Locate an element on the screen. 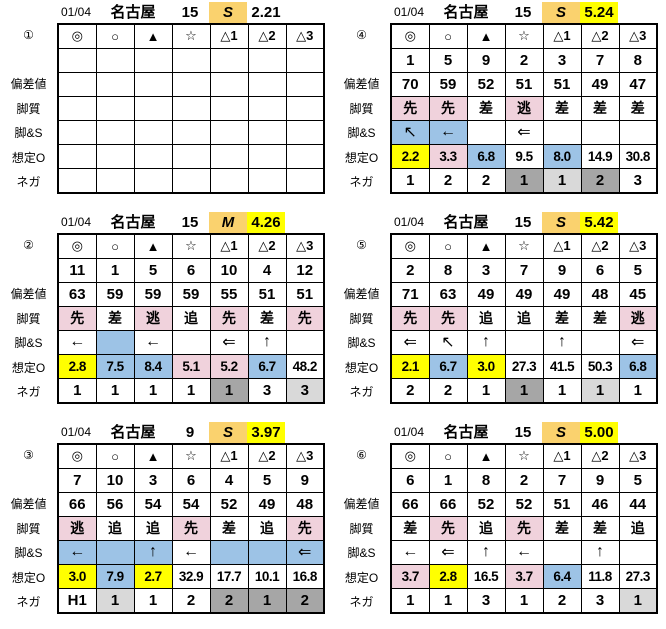  row-label-nega: ネガ is located at coordinates (361, 602).